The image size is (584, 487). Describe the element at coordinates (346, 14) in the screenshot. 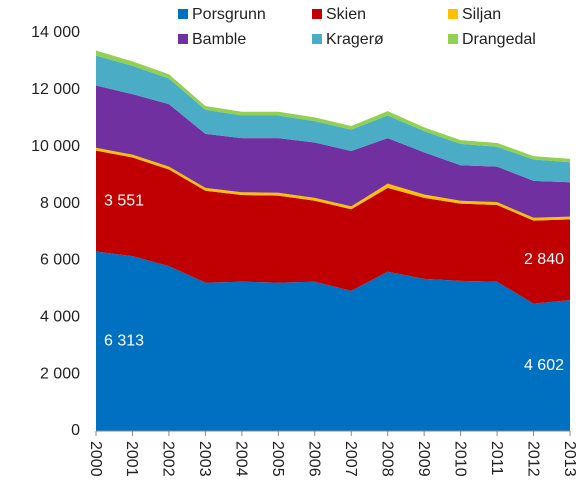

I see `legend-label: Skien` at that location.